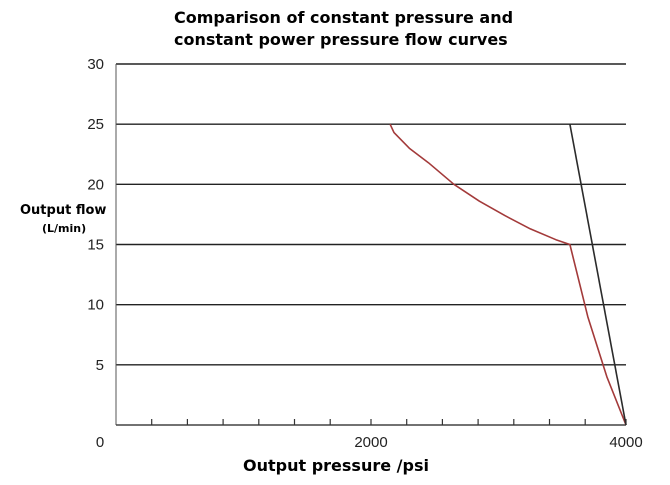 The image size is (670, 485). I want to click on y-axis-unit-label: (L/min), so click(64, 228).